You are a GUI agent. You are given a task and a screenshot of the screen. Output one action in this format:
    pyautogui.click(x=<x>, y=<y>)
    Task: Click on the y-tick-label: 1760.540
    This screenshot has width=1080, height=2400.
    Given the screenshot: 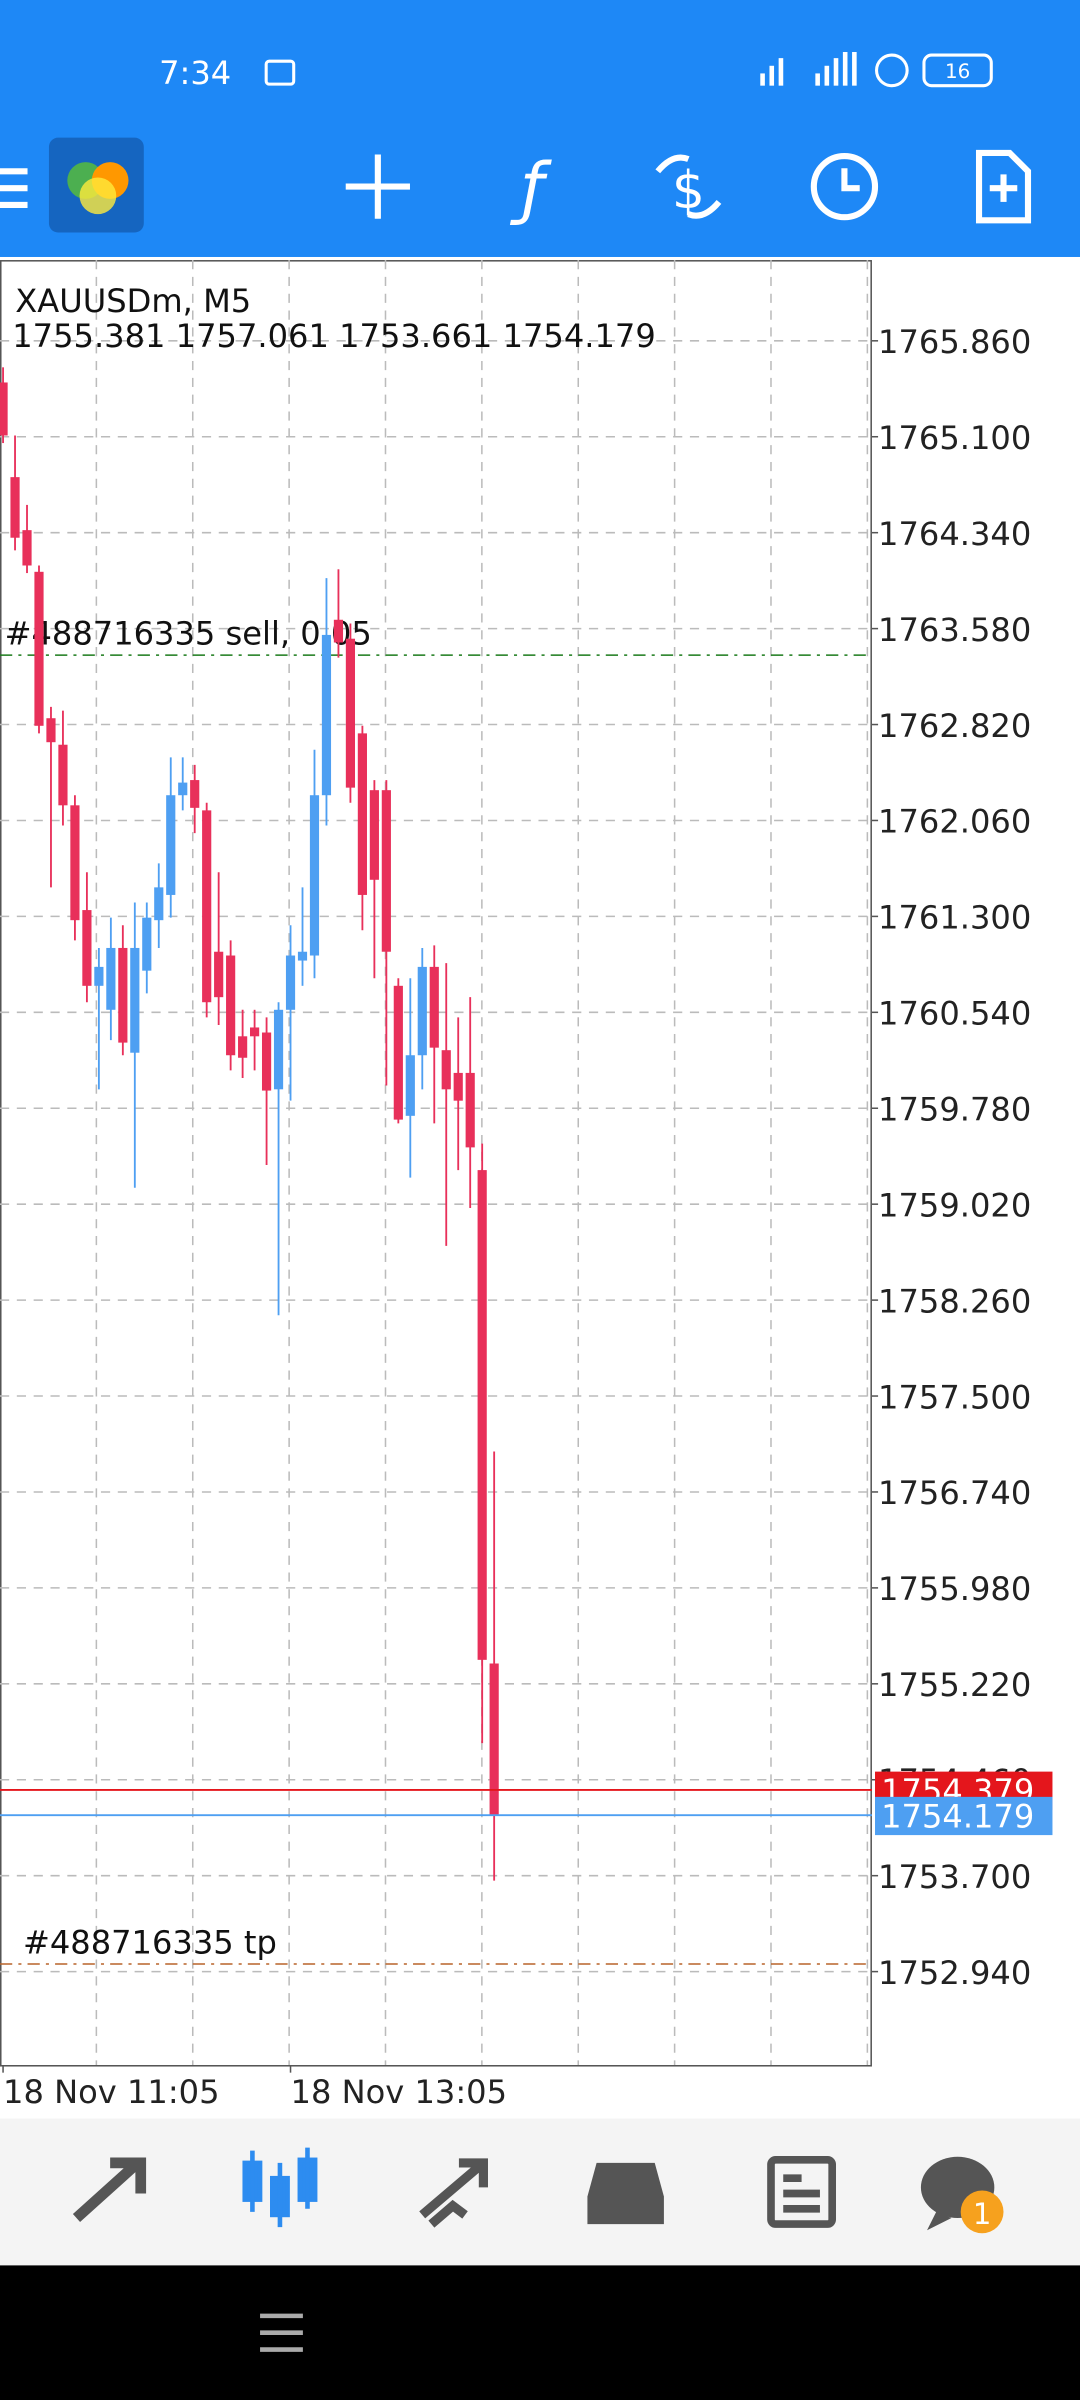 What is the action you would take?
    pyautogui.click(x=954, y=1014)
    